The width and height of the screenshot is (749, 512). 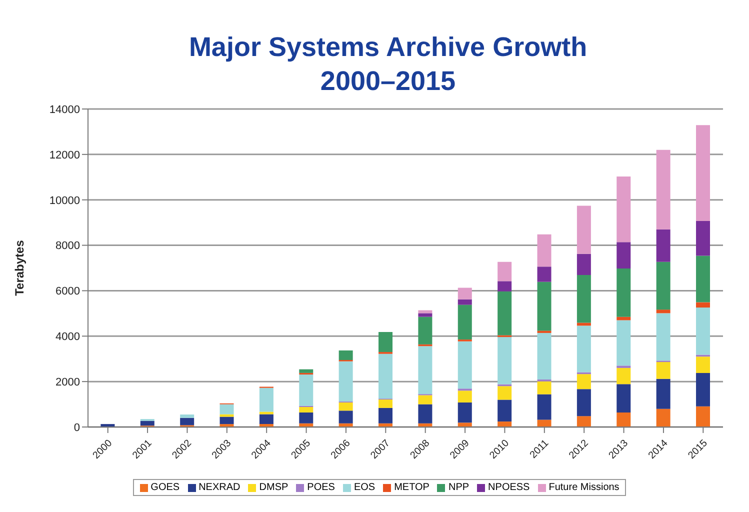 What do you see at coordinates (273, 487) in the screenshot?
I see `legend-label: DMSP` at bounding box center [273, 487].